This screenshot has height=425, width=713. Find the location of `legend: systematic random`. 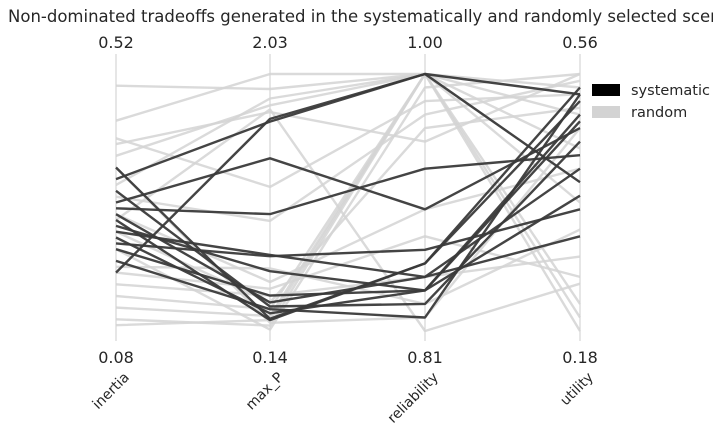

legend: systematic random is located at coordinates (651, 102).